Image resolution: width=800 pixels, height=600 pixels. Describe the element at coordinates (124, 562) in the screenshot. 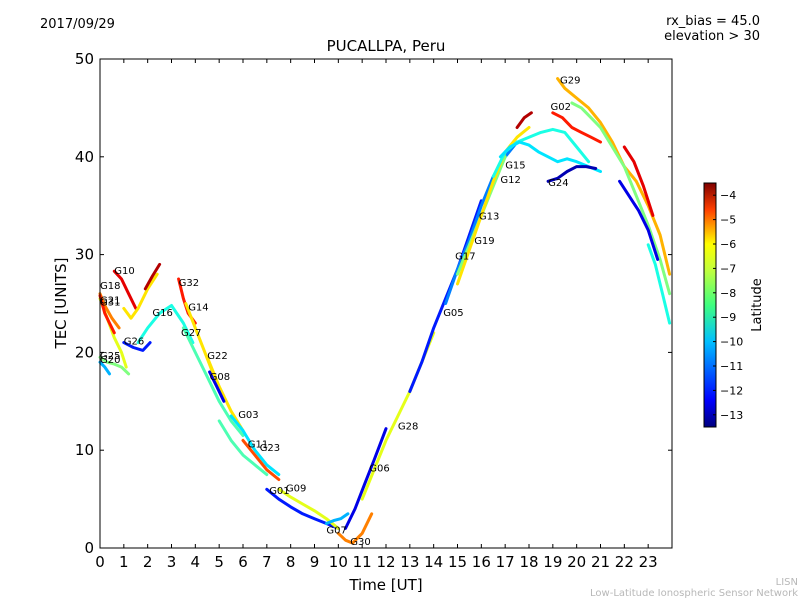

I see `x-tick-label: 1` at that location.